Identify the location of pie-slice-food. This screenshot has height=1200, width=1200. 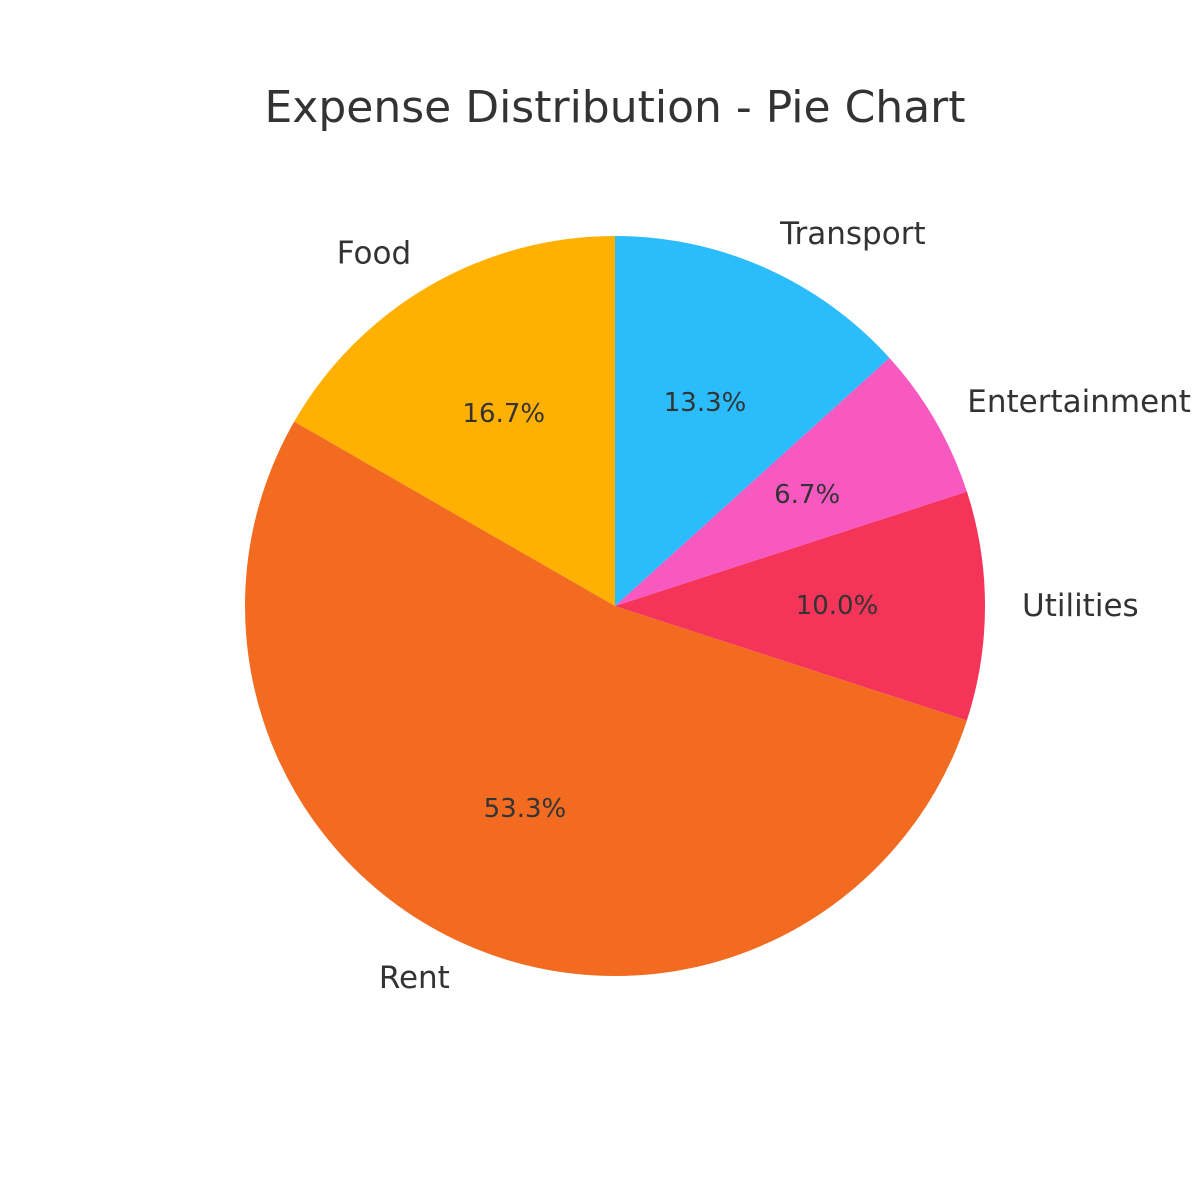
(454, 421).